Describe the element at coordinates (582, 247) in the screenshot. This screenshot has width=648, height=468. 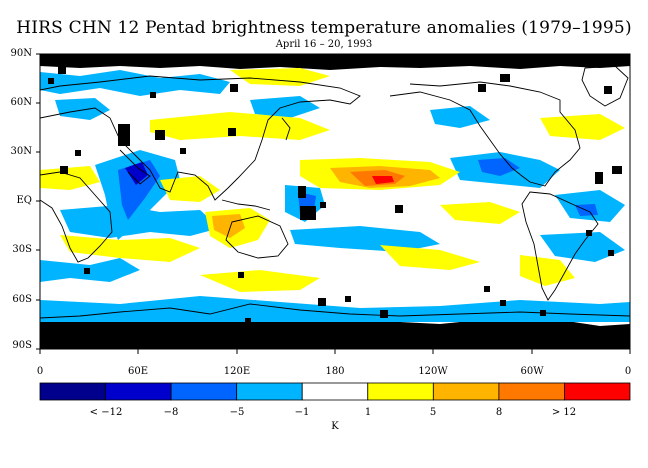
I see `cold-region-south-atlantic` at that location.